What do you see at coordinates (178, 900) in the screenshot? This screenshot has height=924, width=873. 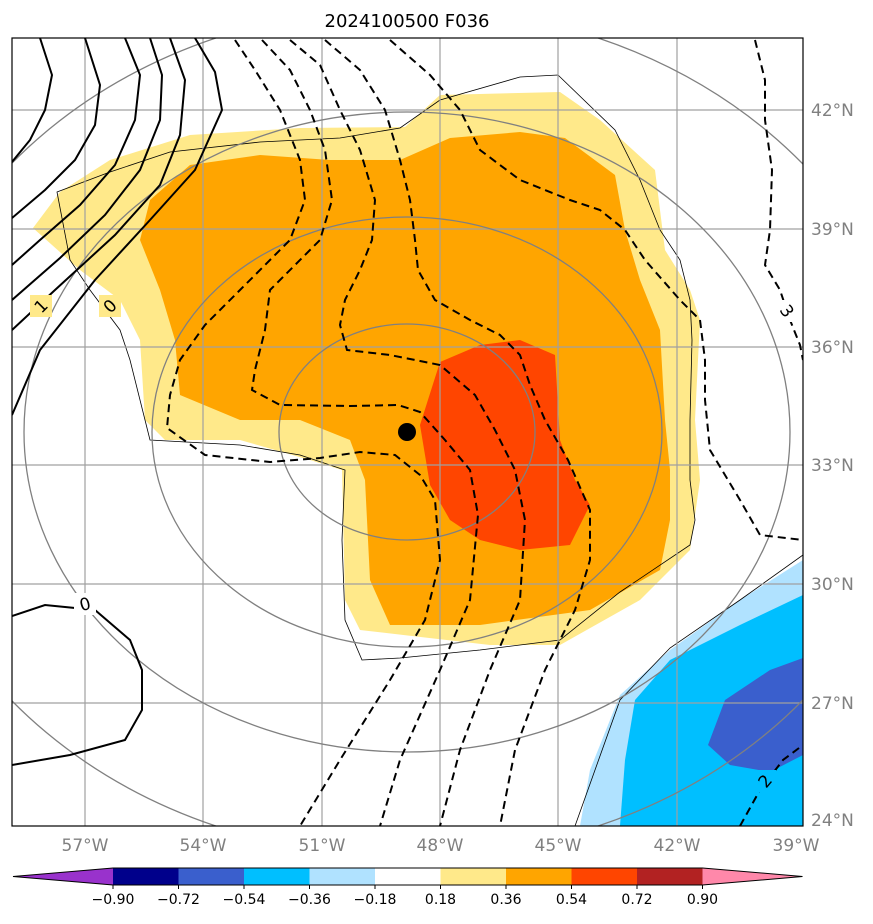 I see `colorbar-tick-label: −0.72` at bounding box center [178, 900].